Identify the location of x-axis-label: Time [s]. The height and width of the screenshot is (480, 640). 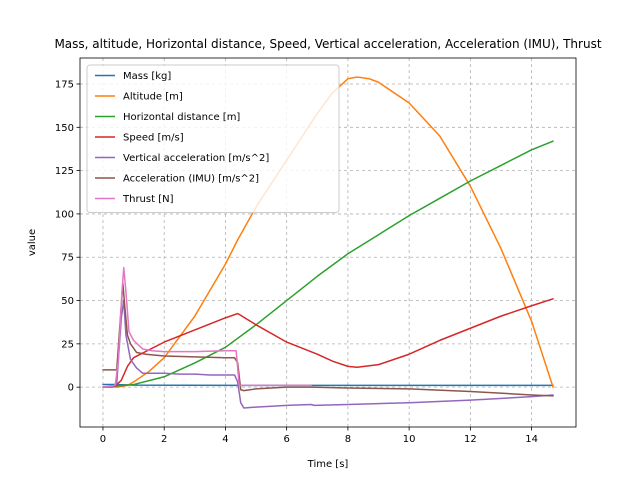
(328, 464).